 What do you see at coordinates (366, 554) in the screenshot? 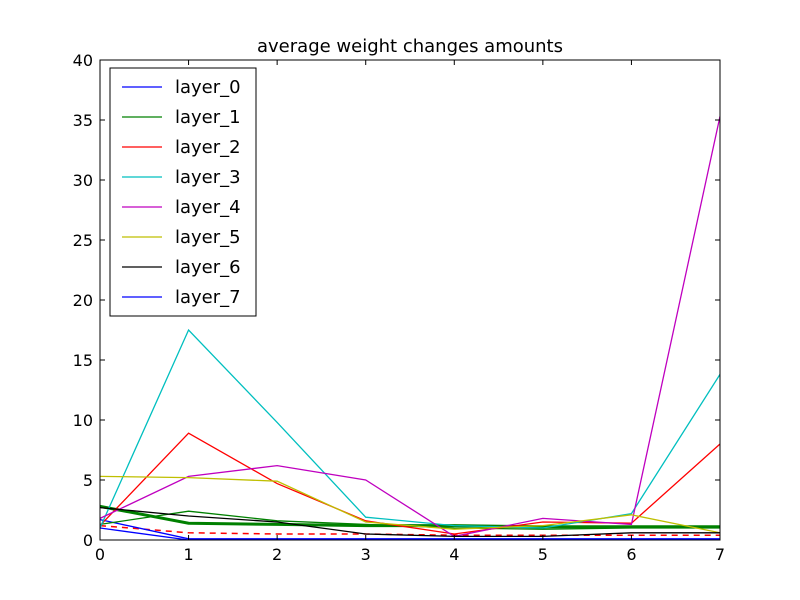
I see `x-tick-label: 3` at bounding box center [366, 554].